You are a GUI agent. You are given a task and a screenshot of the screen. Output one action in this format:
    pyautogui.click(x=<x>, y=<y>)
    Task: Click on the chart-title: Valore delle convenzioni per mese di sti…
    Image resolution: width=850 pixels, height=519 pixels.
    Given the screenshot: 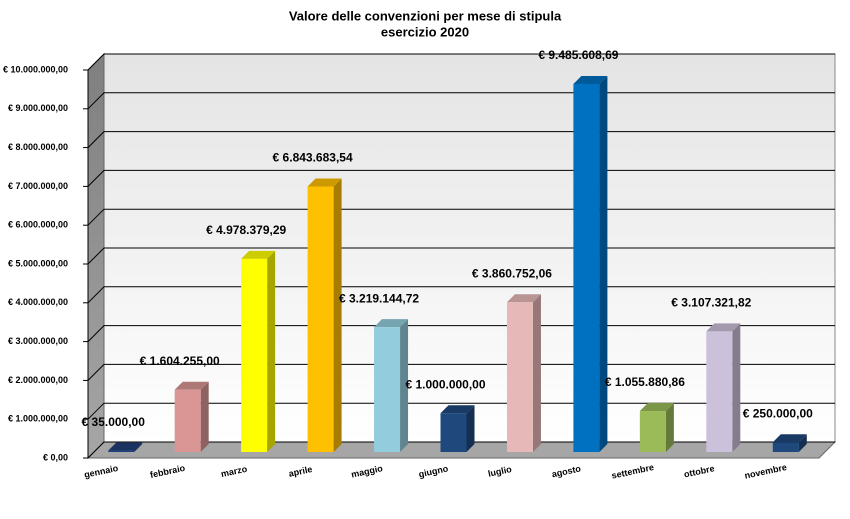 What is the action you would take?
    pyautogui.click(x=425, y=15)
    